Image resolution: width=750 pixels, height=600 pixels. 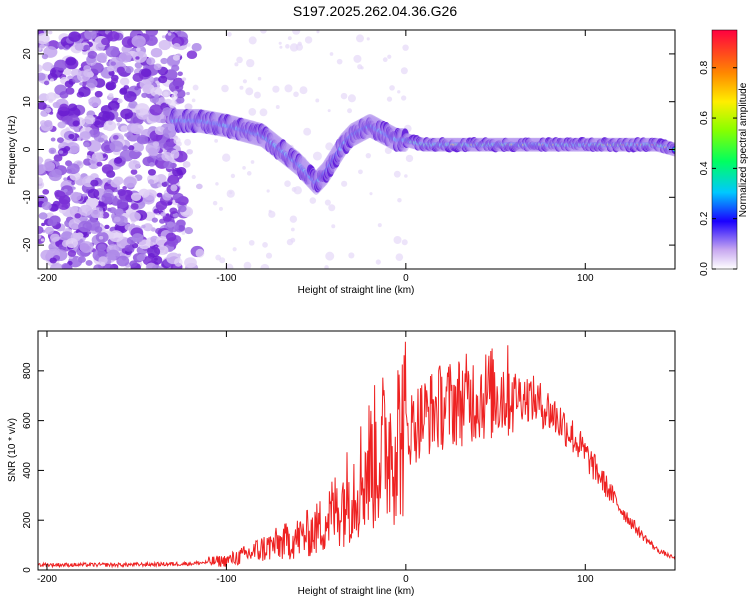 I want to click on snr-y-tick-label: 600, so click(x=27, y=420).